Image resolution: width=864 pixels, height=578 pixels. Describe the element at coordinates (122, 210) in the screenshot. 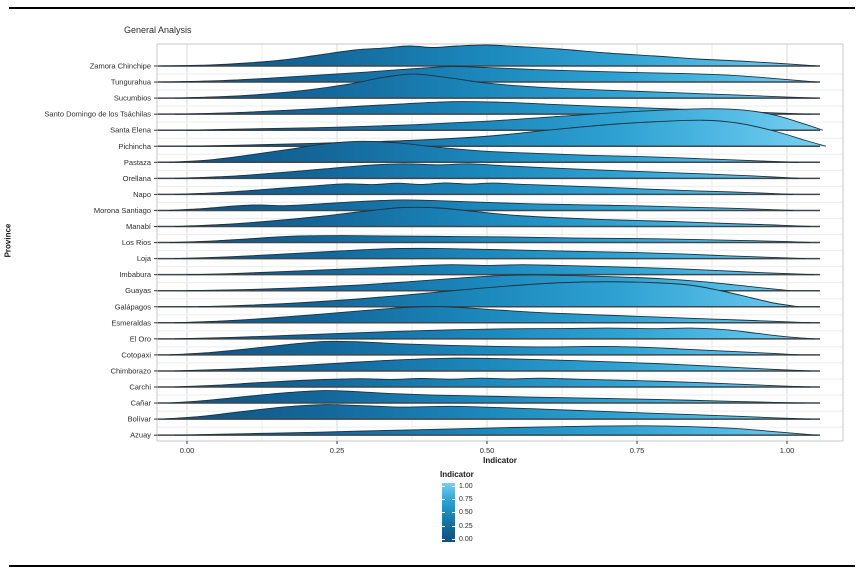

I see `y-tick-label: Morona Santiago` at that location.